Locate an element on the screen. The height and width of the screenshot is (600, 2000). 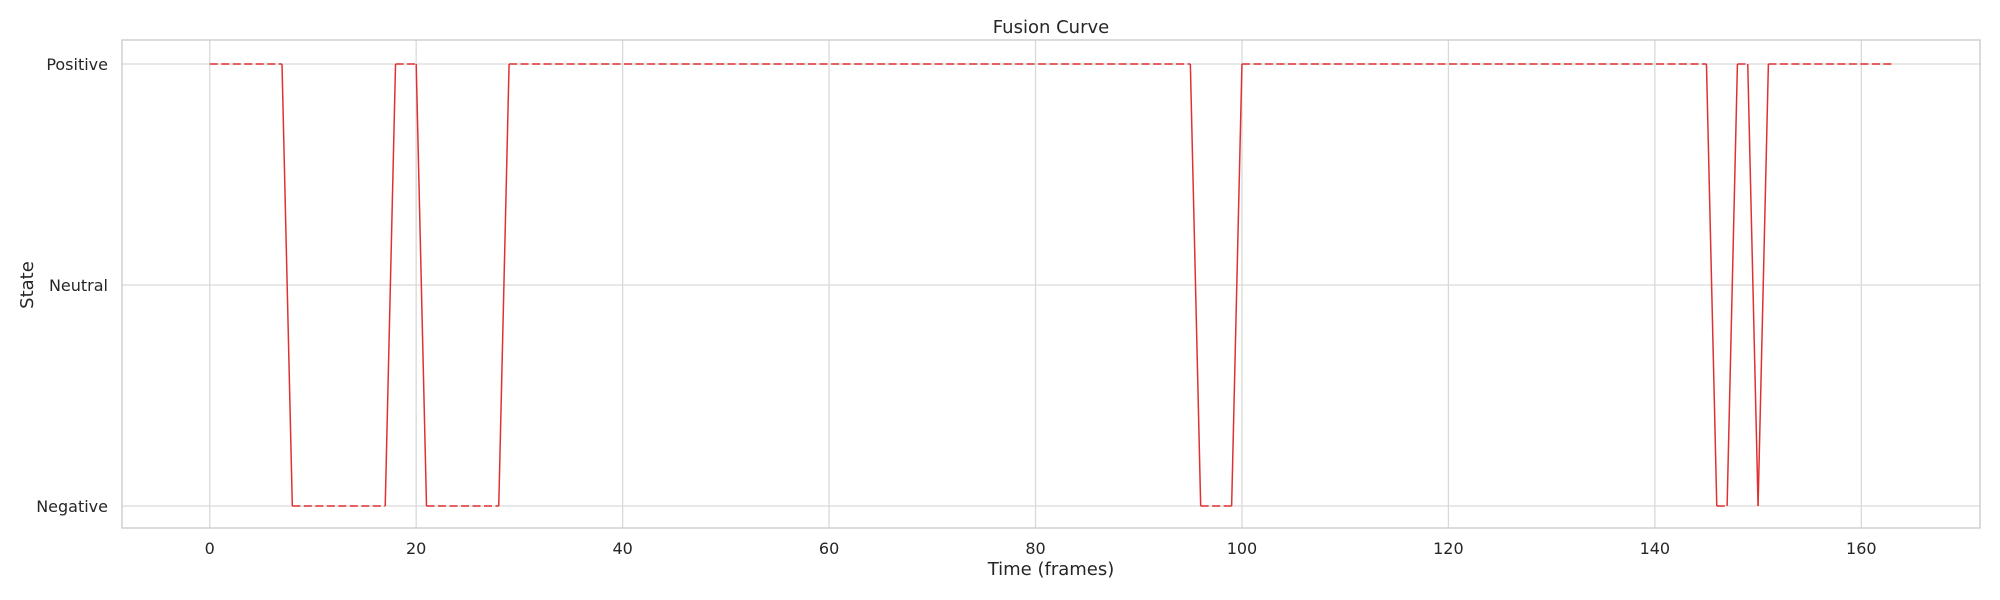
x-tick-label: 160 is located at coordinates (1861, 548).